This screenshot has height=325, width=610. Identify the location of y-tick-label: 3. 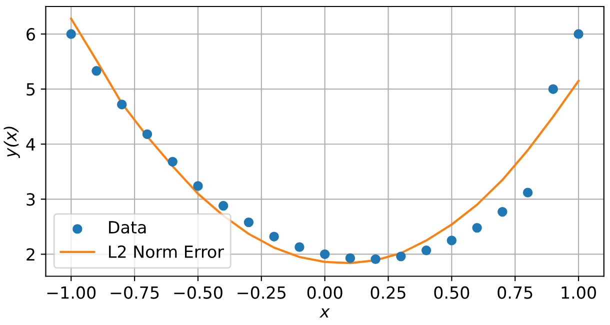
(30, 199).